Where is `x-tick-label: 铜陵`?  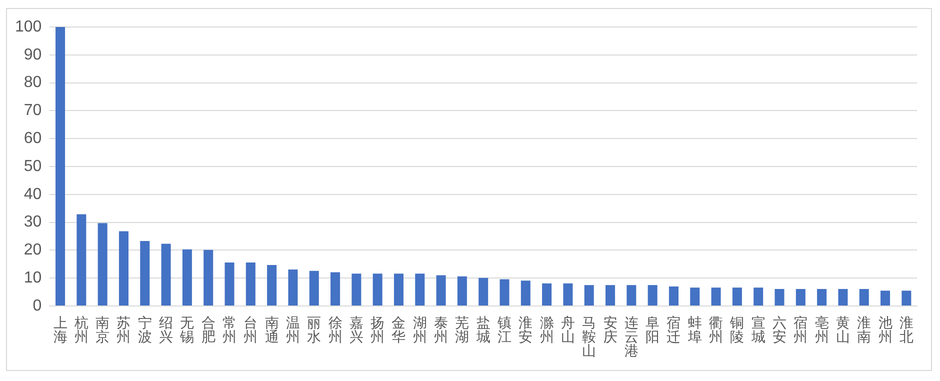
x-tick-label: 铜陵 is located at coordinates (736, 331).